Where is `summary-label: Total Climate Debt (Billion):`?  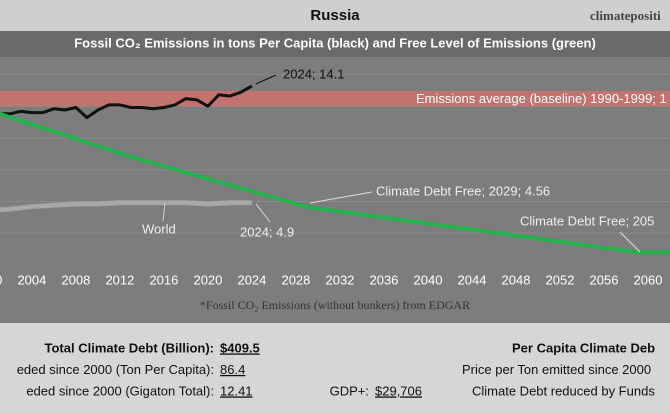 summary-label: Total Climate Debt (Billion): is located at coordinates (129, 347).